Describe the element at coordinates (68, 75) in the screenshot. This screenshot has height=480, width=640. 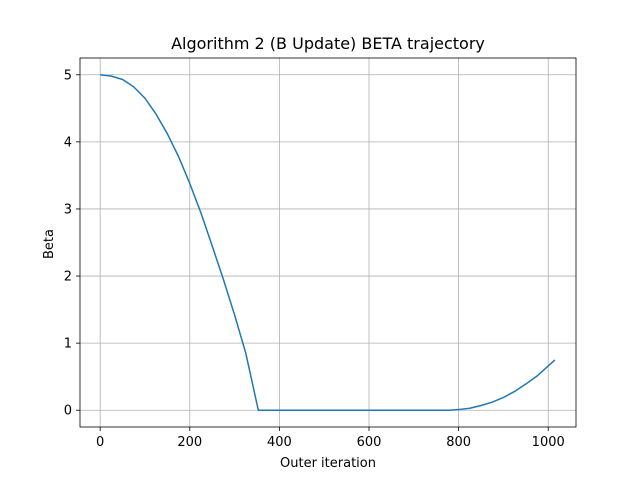
I see `y-tick-label: 5` at that location.